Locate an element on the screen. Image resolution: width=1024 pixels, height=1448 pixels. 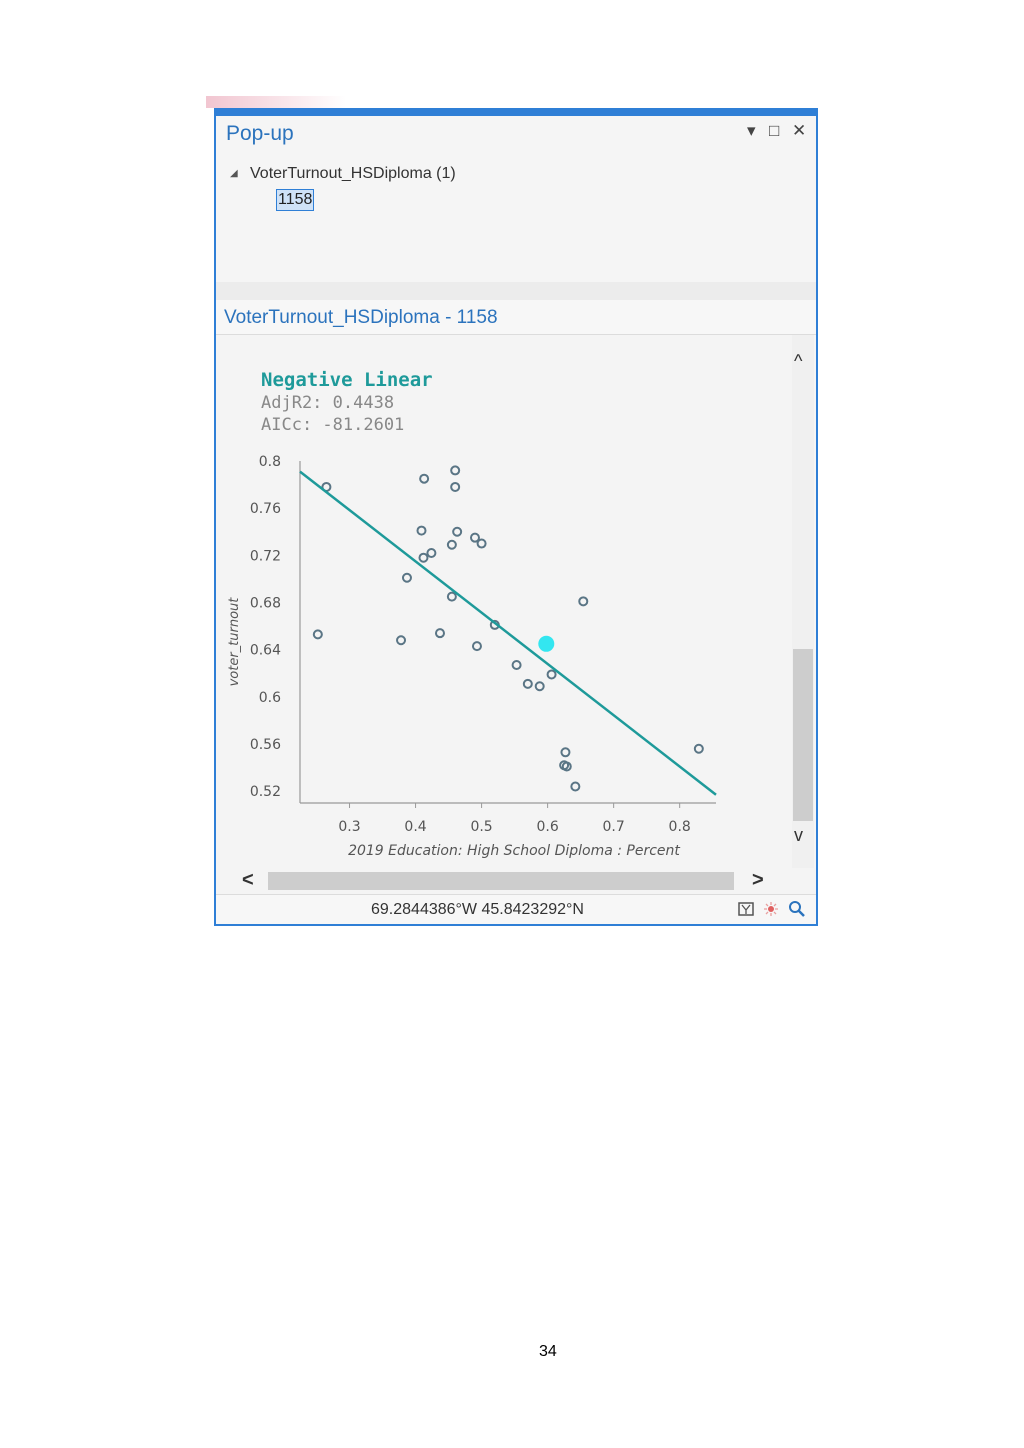
y-tick-label: 0.76 is located at coordinates (265, 509).